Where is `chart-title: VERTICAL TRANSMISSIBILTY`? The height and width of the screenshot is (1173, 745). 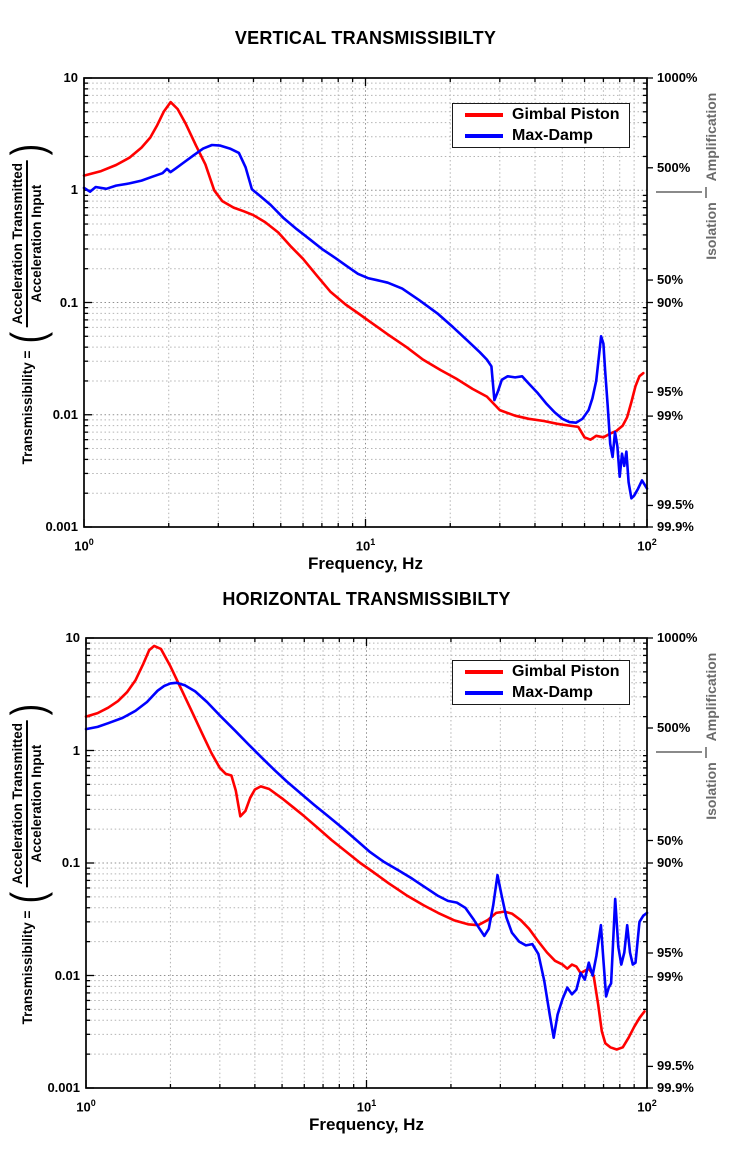
chart-title: VERTICAL TRANSMISSIBILTY is located at coordinates (365, 38).